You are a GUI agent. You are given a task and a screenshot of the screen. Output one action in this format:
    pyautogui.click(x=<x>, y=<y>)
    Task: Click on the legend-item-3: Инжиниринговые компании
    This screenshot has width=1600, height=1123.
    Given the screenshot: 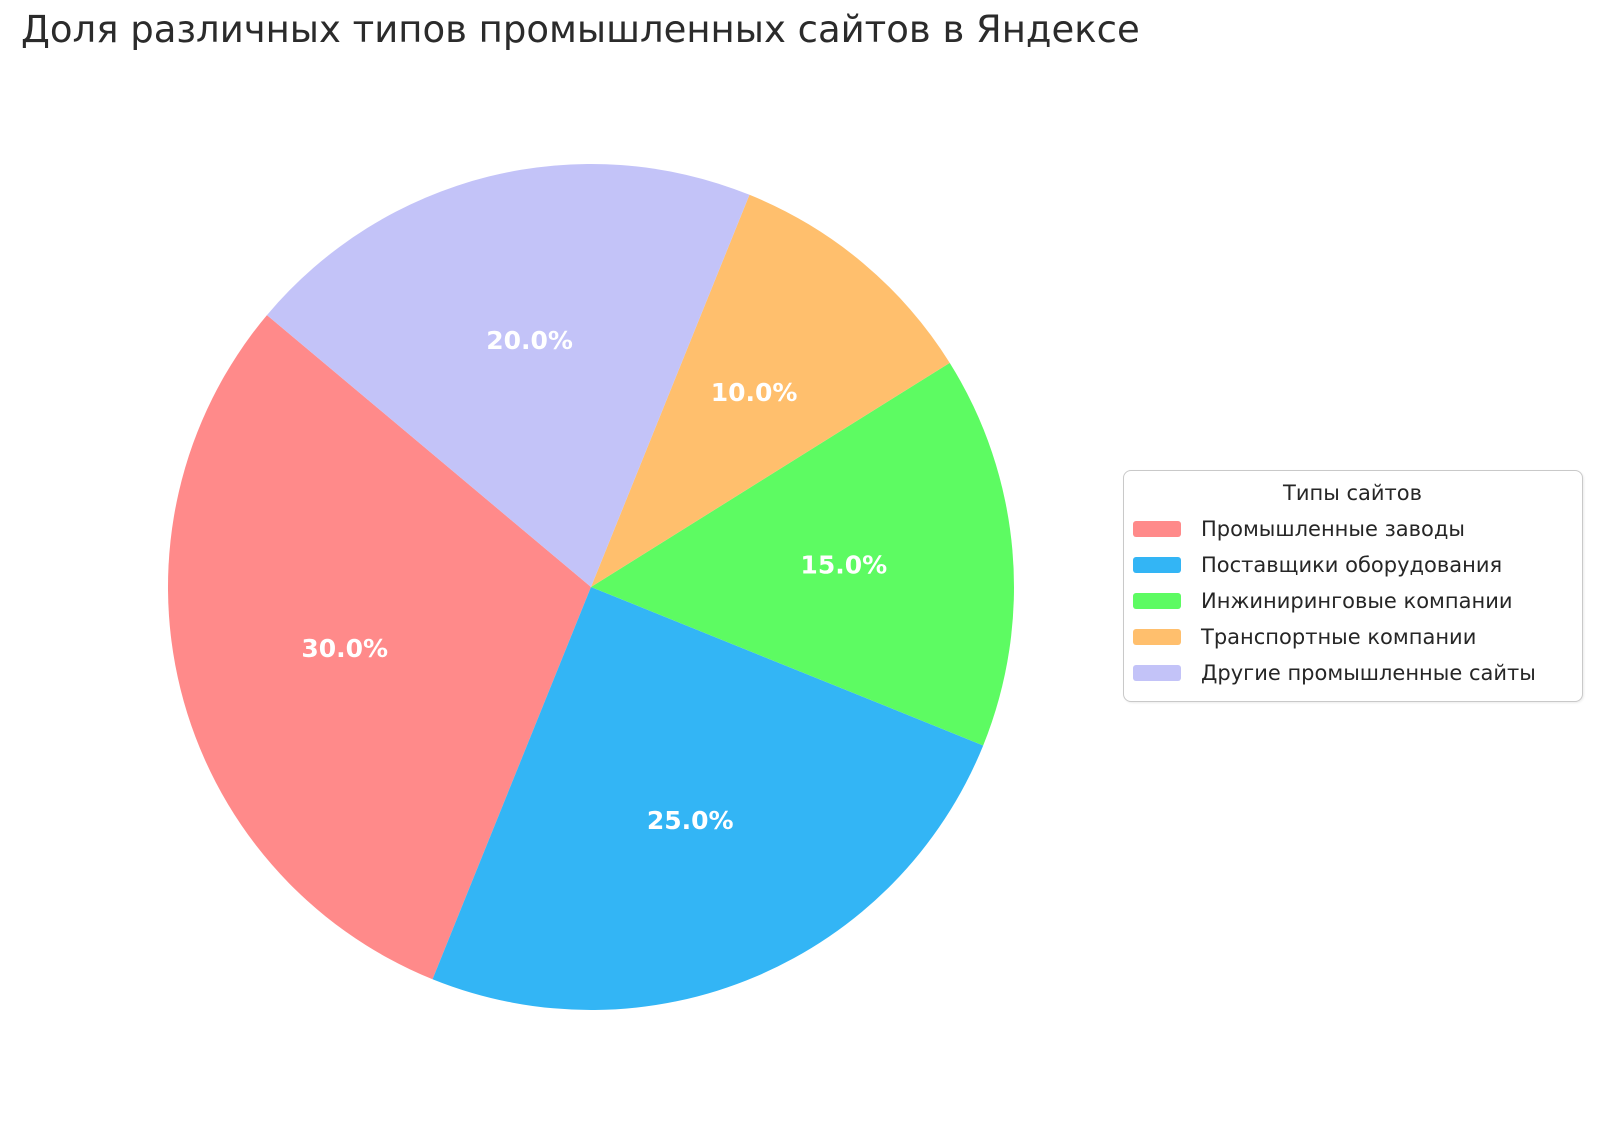 What is the action you would take?
    pyautogui.click(x=1352, y=601)
    